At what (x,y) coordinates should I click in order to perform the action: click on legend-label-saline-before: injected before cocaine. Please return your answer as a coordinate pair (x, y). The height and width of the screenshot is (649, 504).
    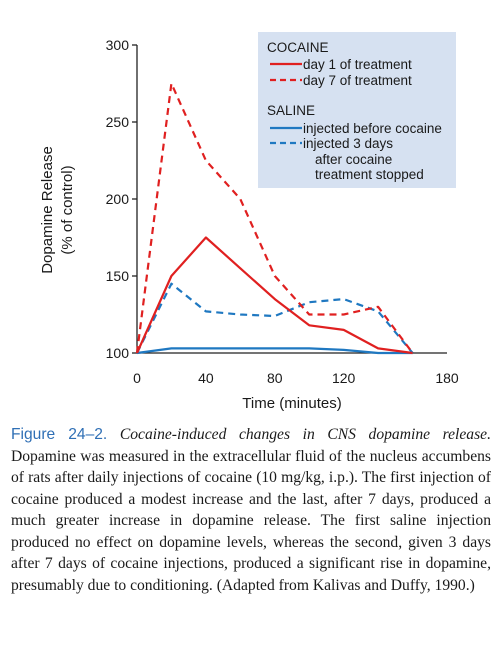
    Looking at the image, I should click on (372, 128).